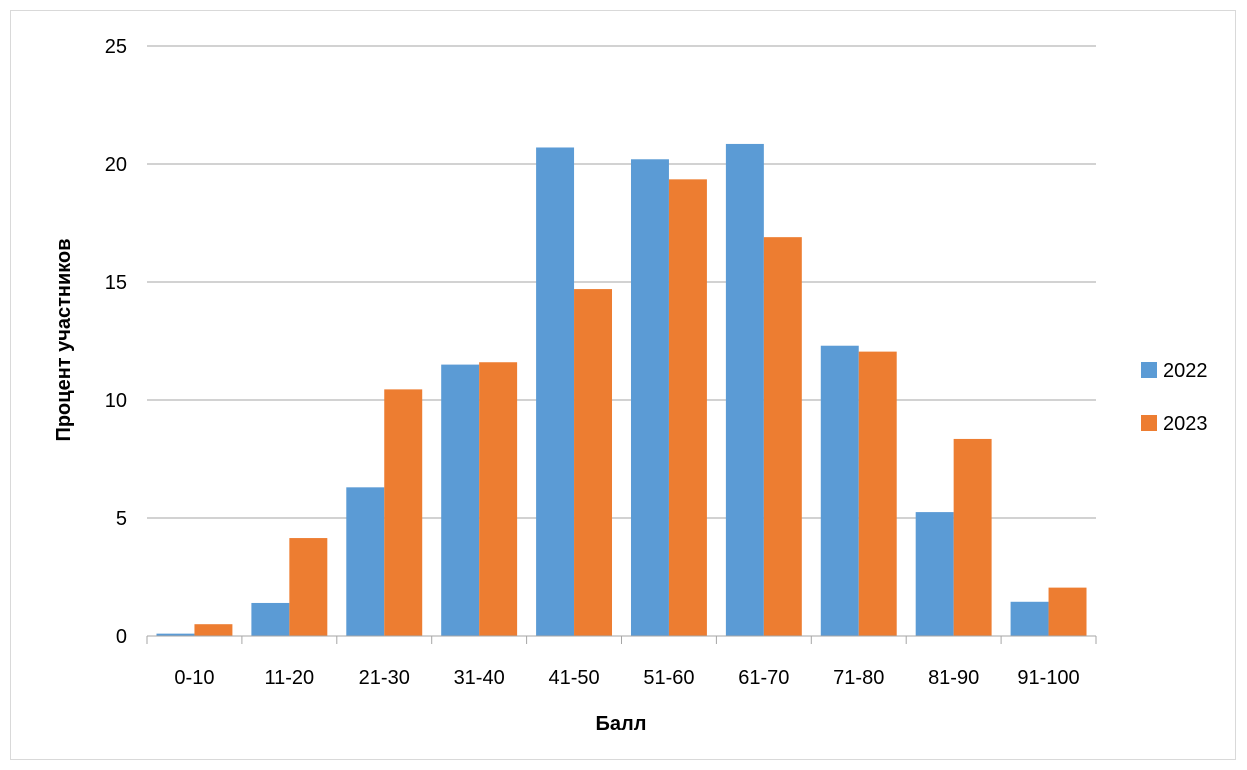  Describe the element at coordinates (116, 47) in the screenshot. I see `y-tick-label: 25` at that location.